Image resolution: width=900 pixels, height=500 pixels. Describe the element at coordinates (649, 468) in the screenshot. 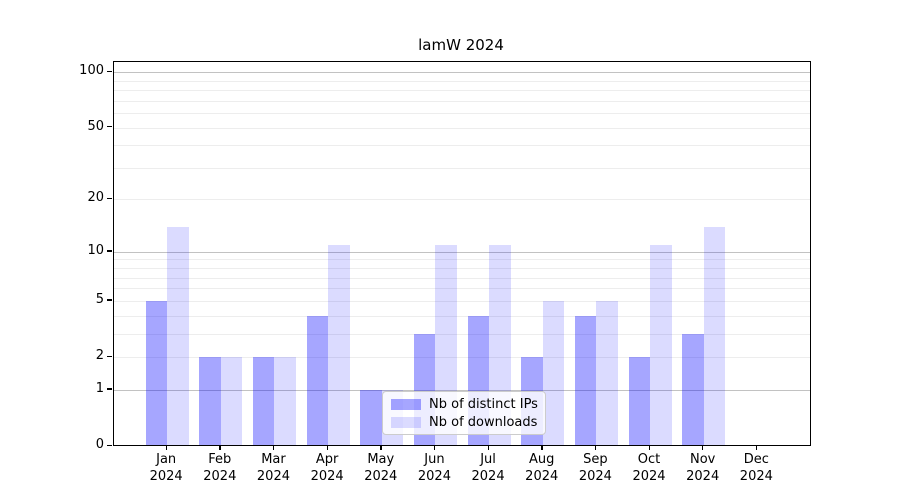

I see `x-tick-label: Oct 2024` at that location.